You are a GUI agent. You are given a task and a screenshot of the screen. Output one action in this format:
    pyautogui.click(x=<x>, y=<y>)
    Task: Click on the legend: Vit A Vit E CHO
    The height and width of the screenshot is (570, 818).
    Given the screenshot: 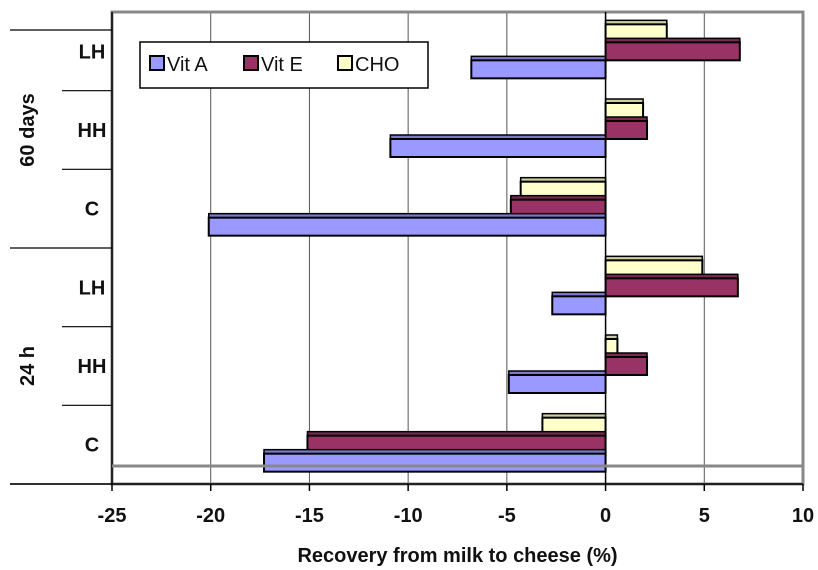 What is the action you would take?
    pyautogui.click(x=284, y=65)
    